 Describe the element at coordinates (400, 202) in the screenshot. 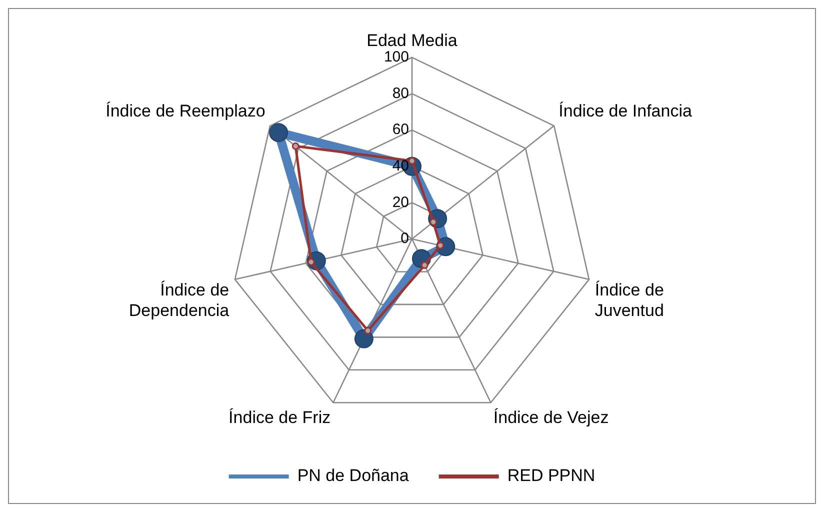

I see `y-tick-label: 20` at that location.